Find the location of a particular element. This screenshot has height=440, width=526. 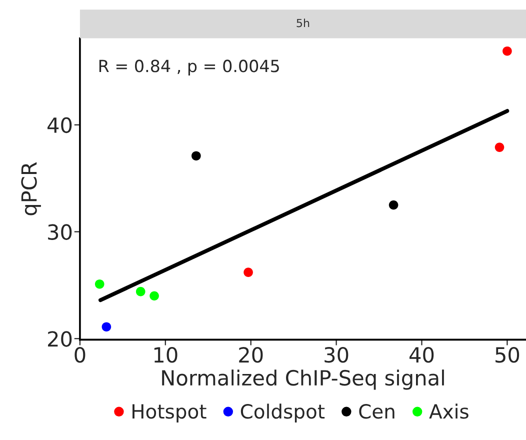

x-tick-label: 50 is located at coordinates (508, 354).